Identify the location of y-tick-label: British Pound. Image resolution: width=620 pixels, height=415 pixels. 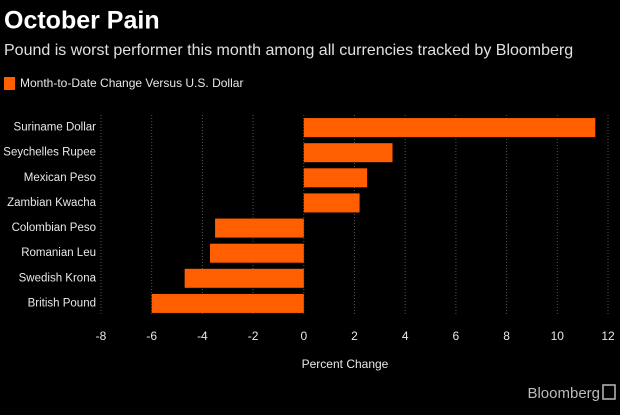
(62, 303).